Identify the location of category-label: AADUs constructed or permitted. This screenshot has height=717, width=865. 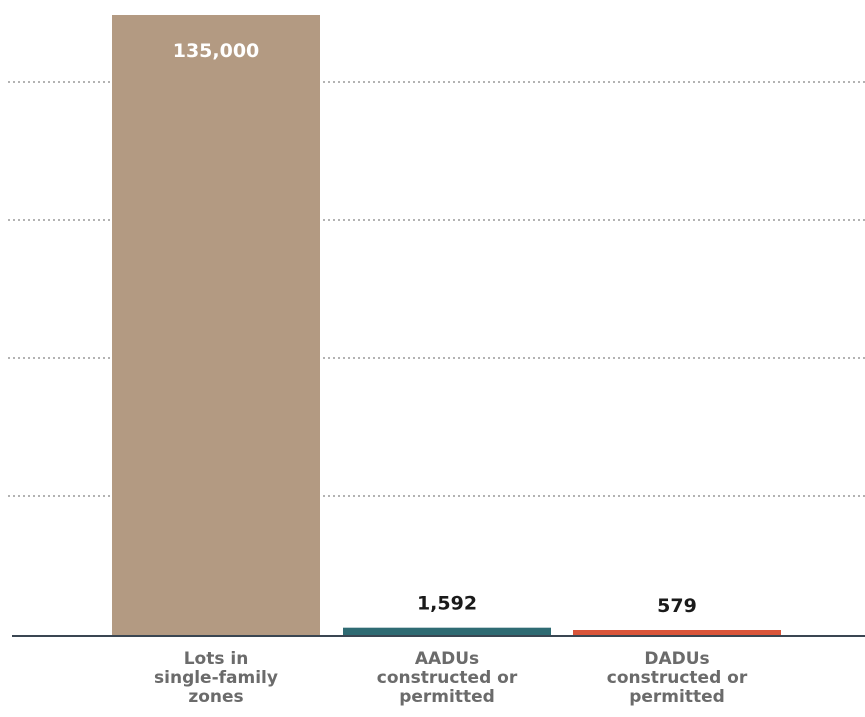
(447, 678).